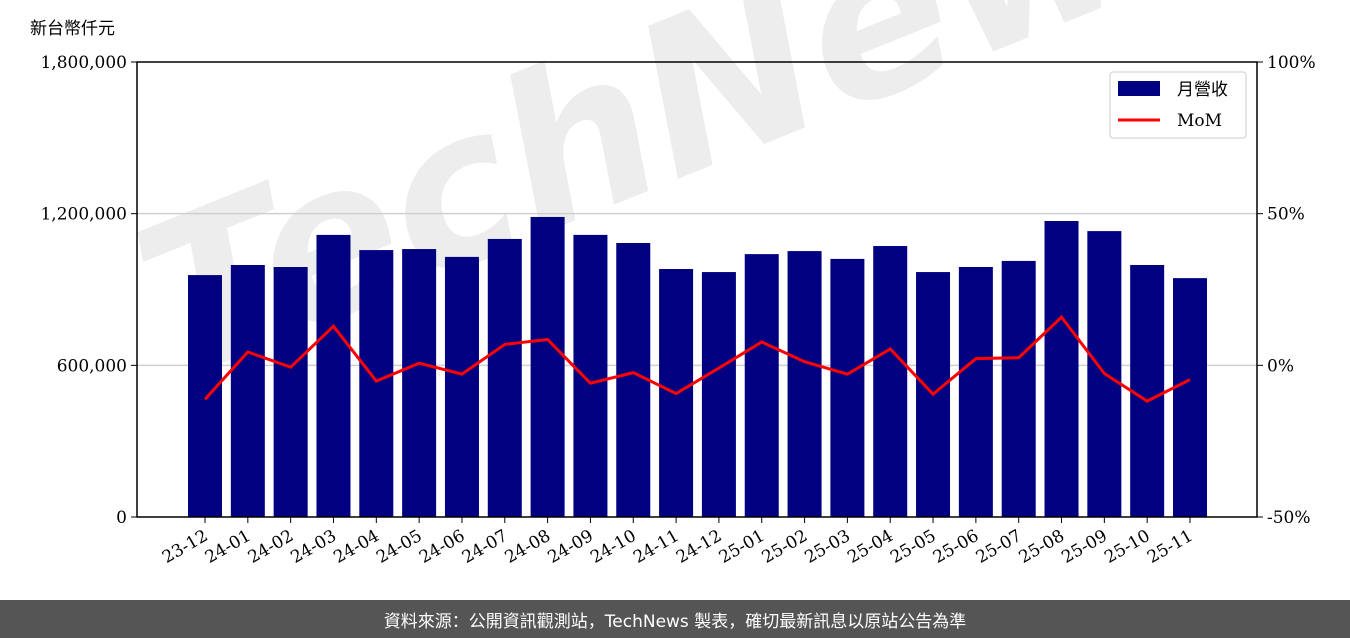 This screenshot has height=638, width=1350. I want to click on source-footer: 資料來源：公開資訊觀測站，TechNews 製表，確切最新訊息以原站公告為準, so click(675, 619).